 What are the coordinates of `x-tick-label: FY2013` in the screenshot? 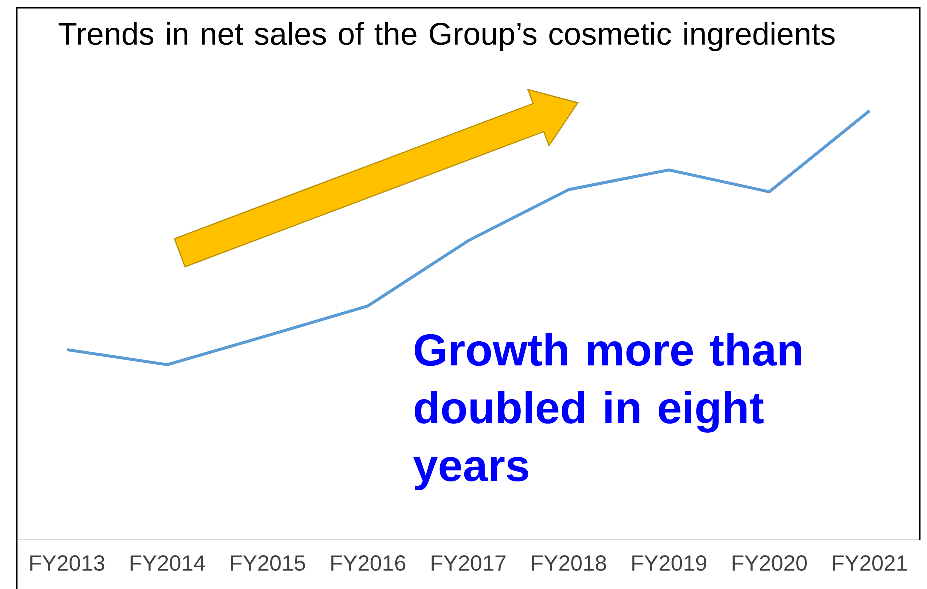 It's located at (67, 564).